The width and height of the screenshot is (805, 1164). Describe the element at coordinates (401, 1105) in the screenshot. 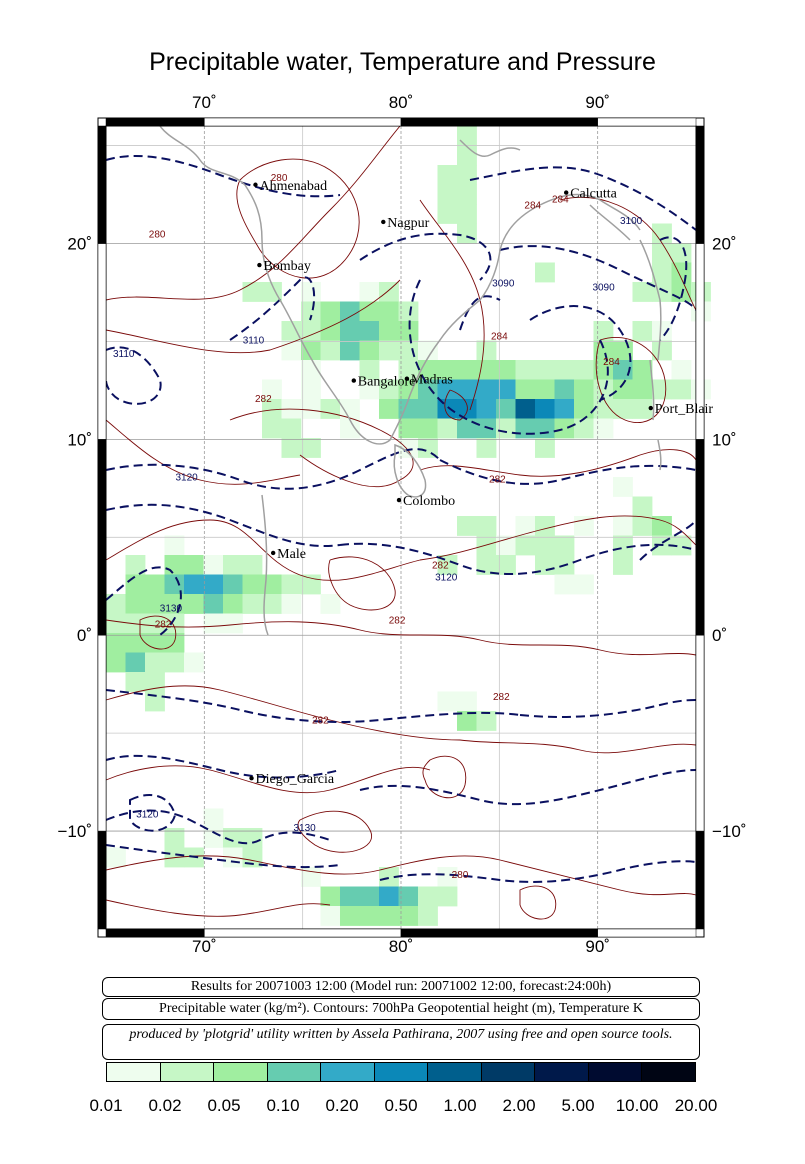

I see `color-scale-label: 0.50` at that location.